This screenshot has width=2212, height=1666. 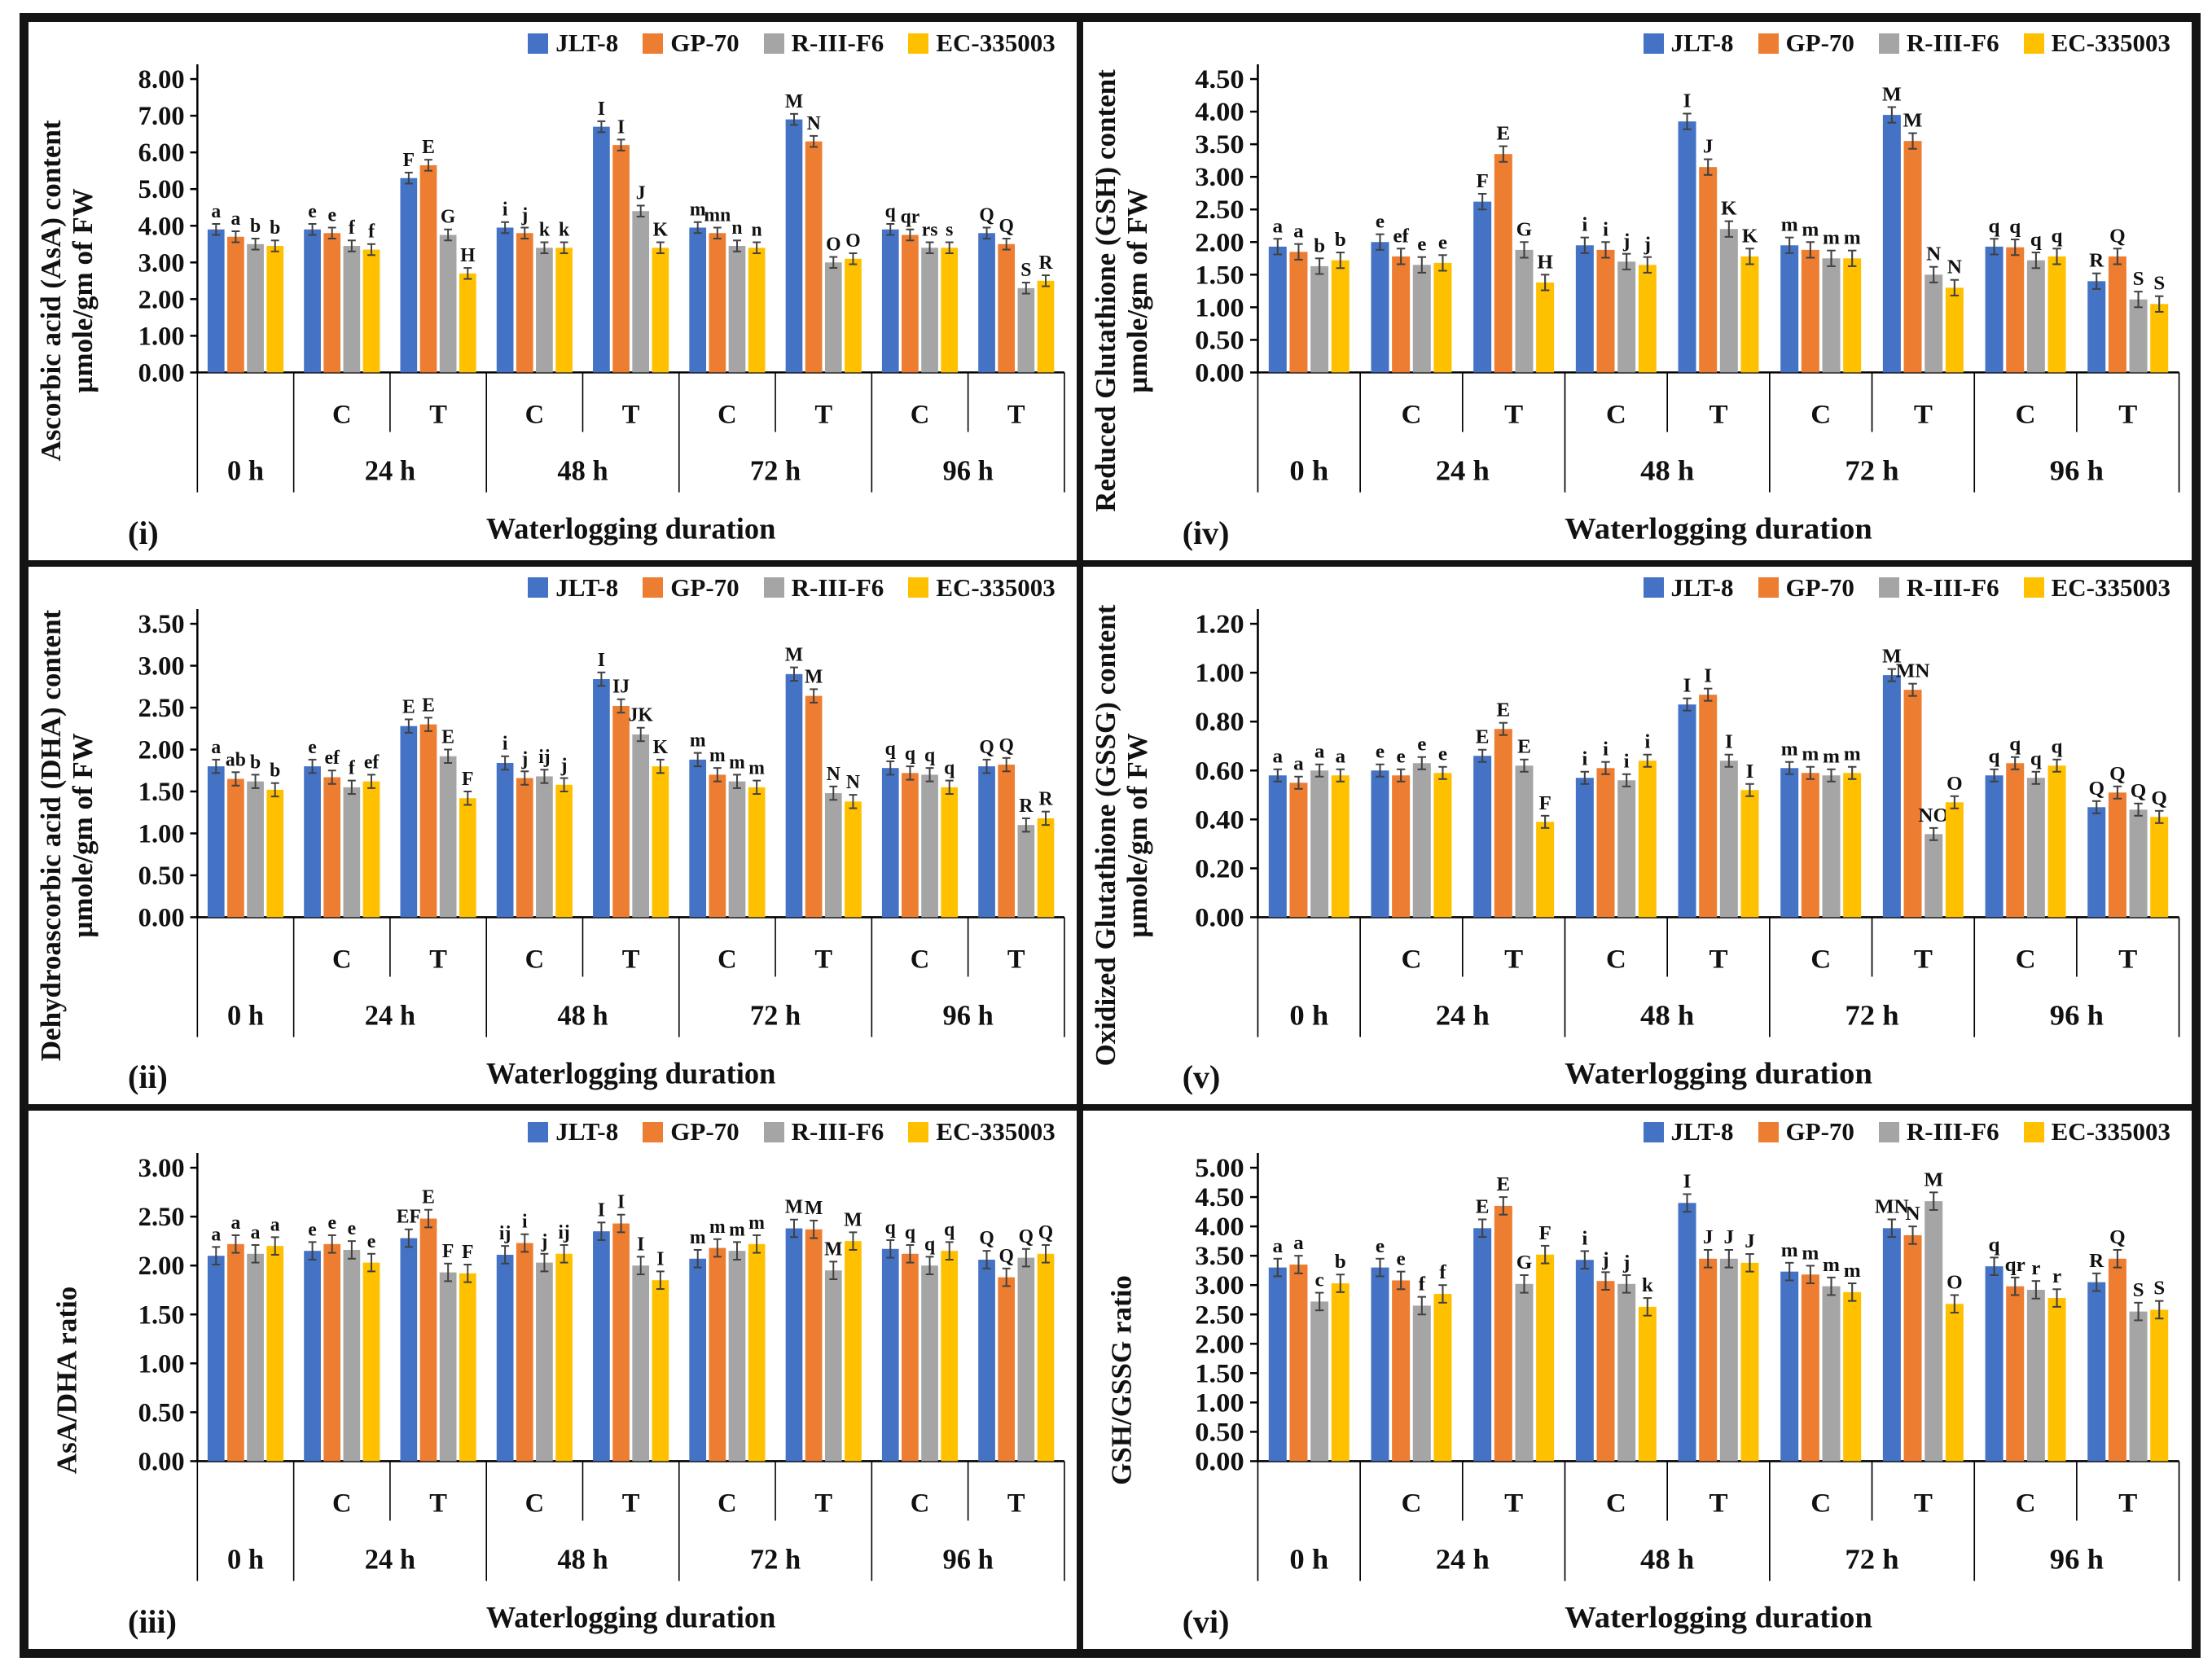 I want to click on bar-R-III-F6-72 h T, so click(x=833, y=855).